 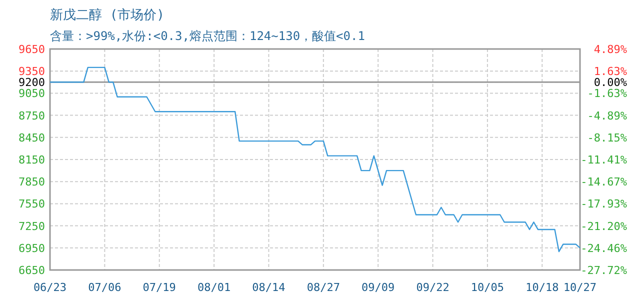 What do you see at coordinates (31, 49) in the screenshot?
I see `y-tick-label: 9650` at bounding box center [31, 49].